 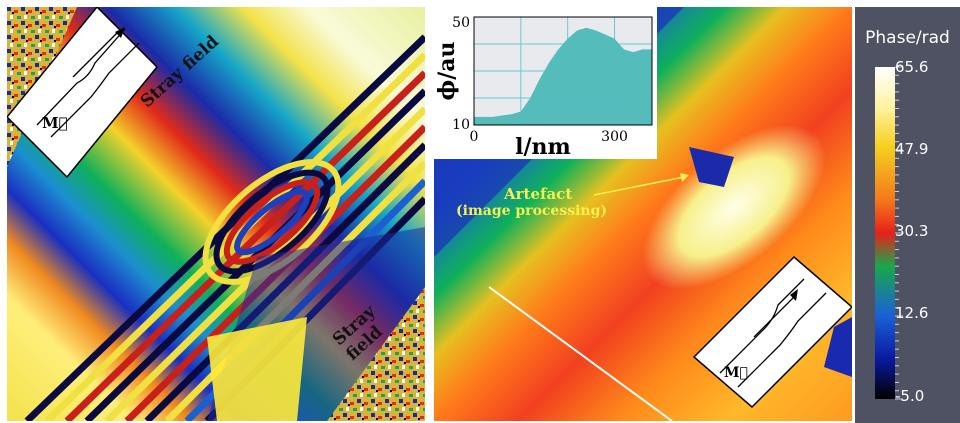 I want to click on profile-inset: 50 10 0 300 l/nm ϕ/au, so click(x=545, y=83).